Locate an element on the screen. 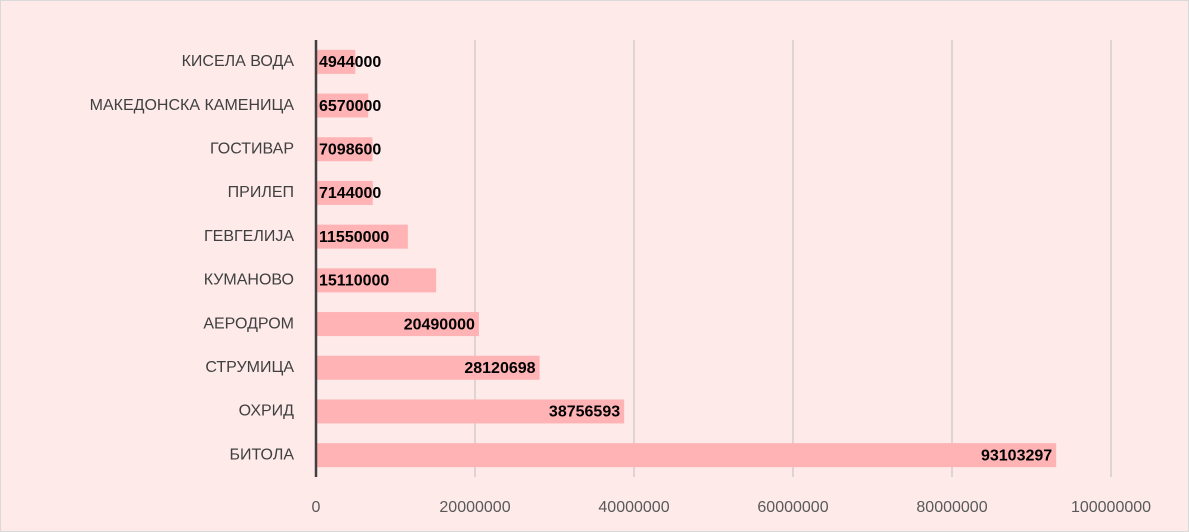 The height and width of the screenshot is (532, 1189). data-label: 4944000 is located at coordinates (350, 62).